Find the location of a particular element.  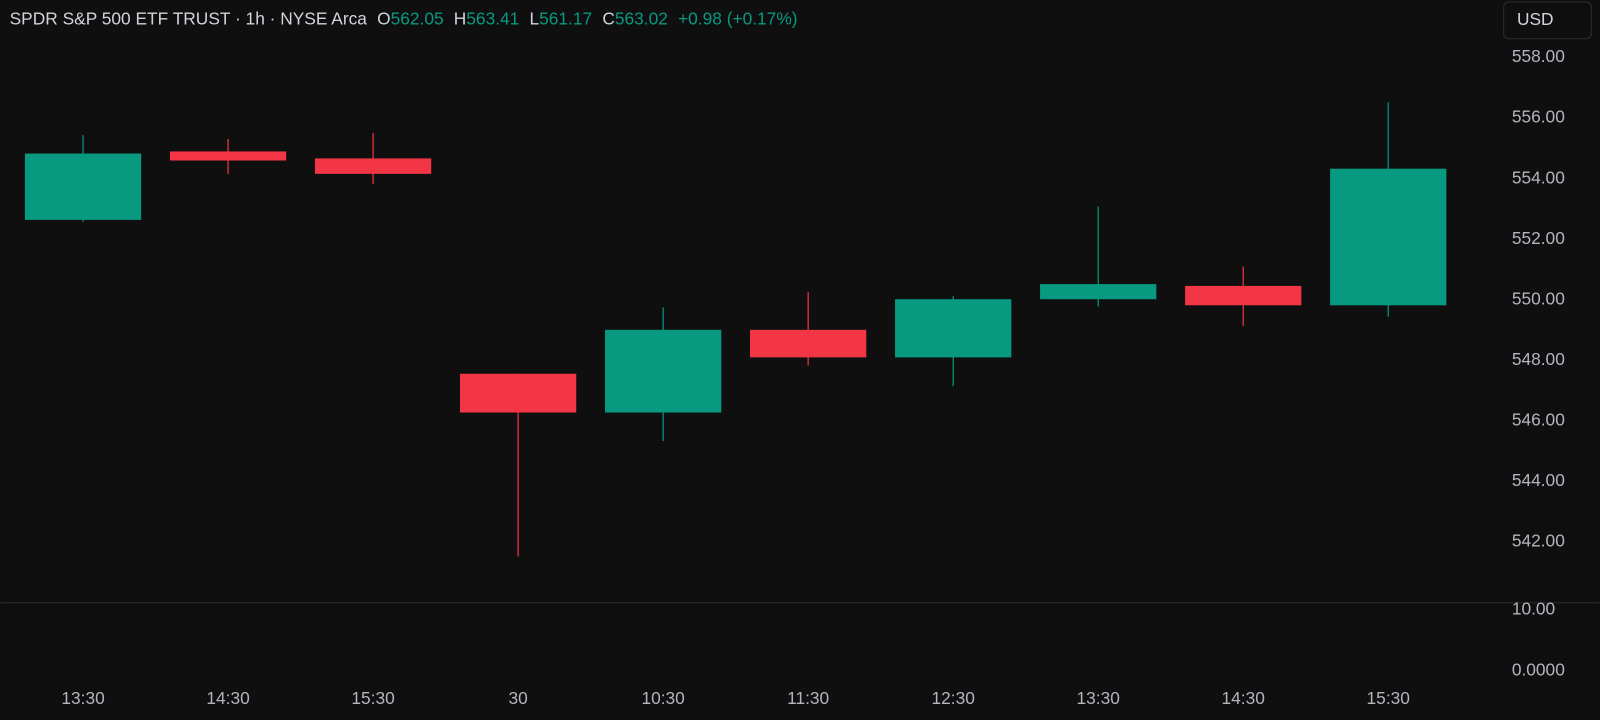

close-value: 563.02 is located at coordinates (641, 18).